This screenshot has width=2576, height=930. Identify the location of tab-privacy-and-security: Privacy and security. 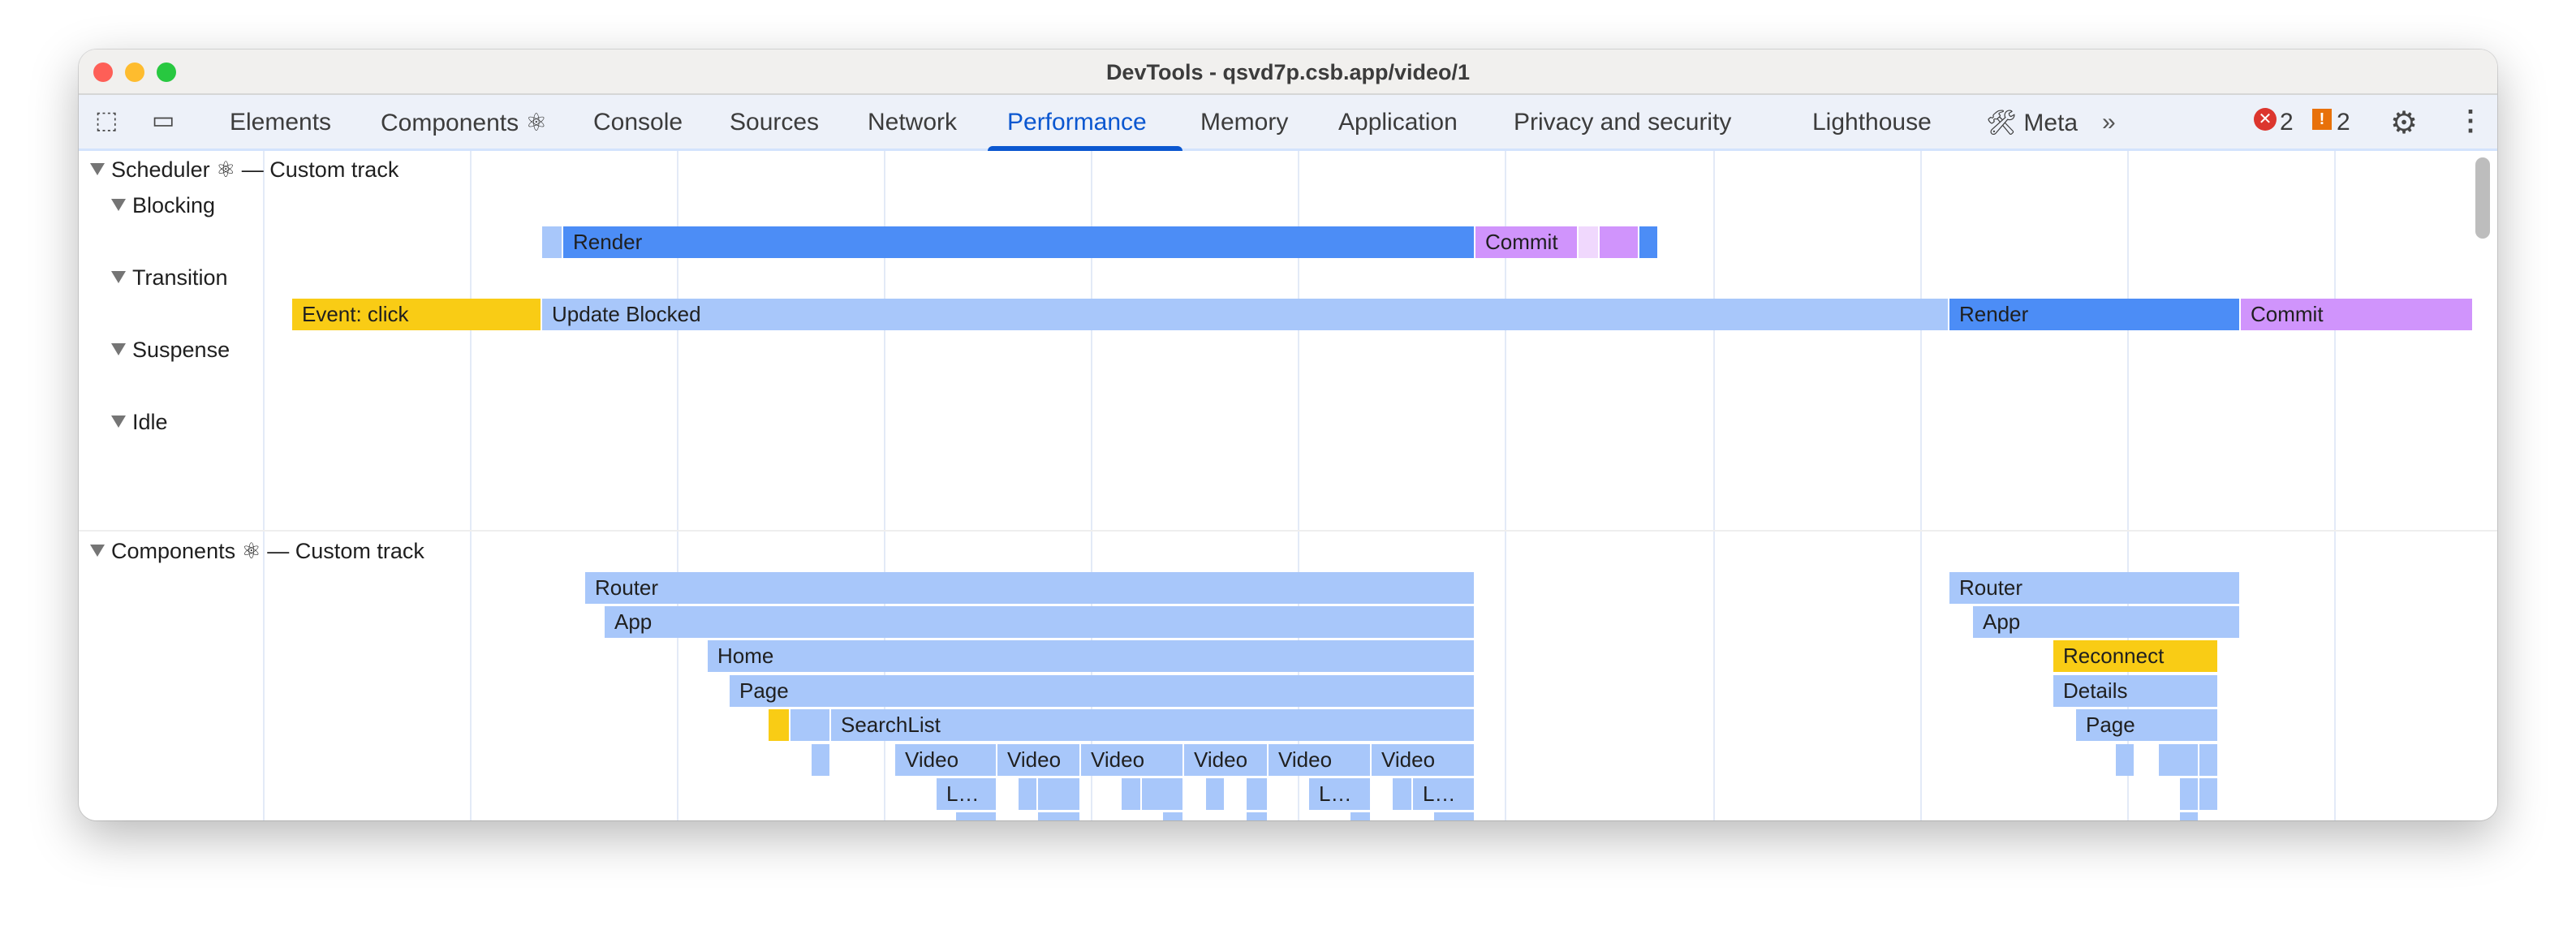
(1623, 122).